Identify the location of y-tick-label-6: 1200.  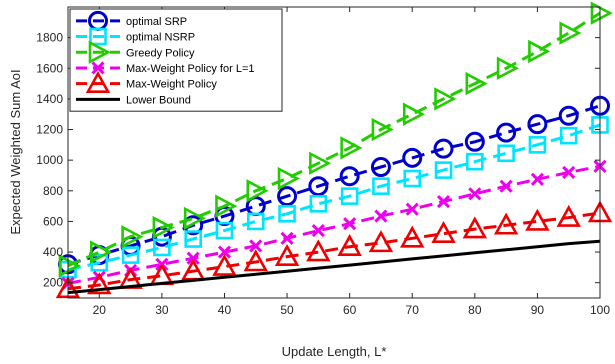
(49, 130).